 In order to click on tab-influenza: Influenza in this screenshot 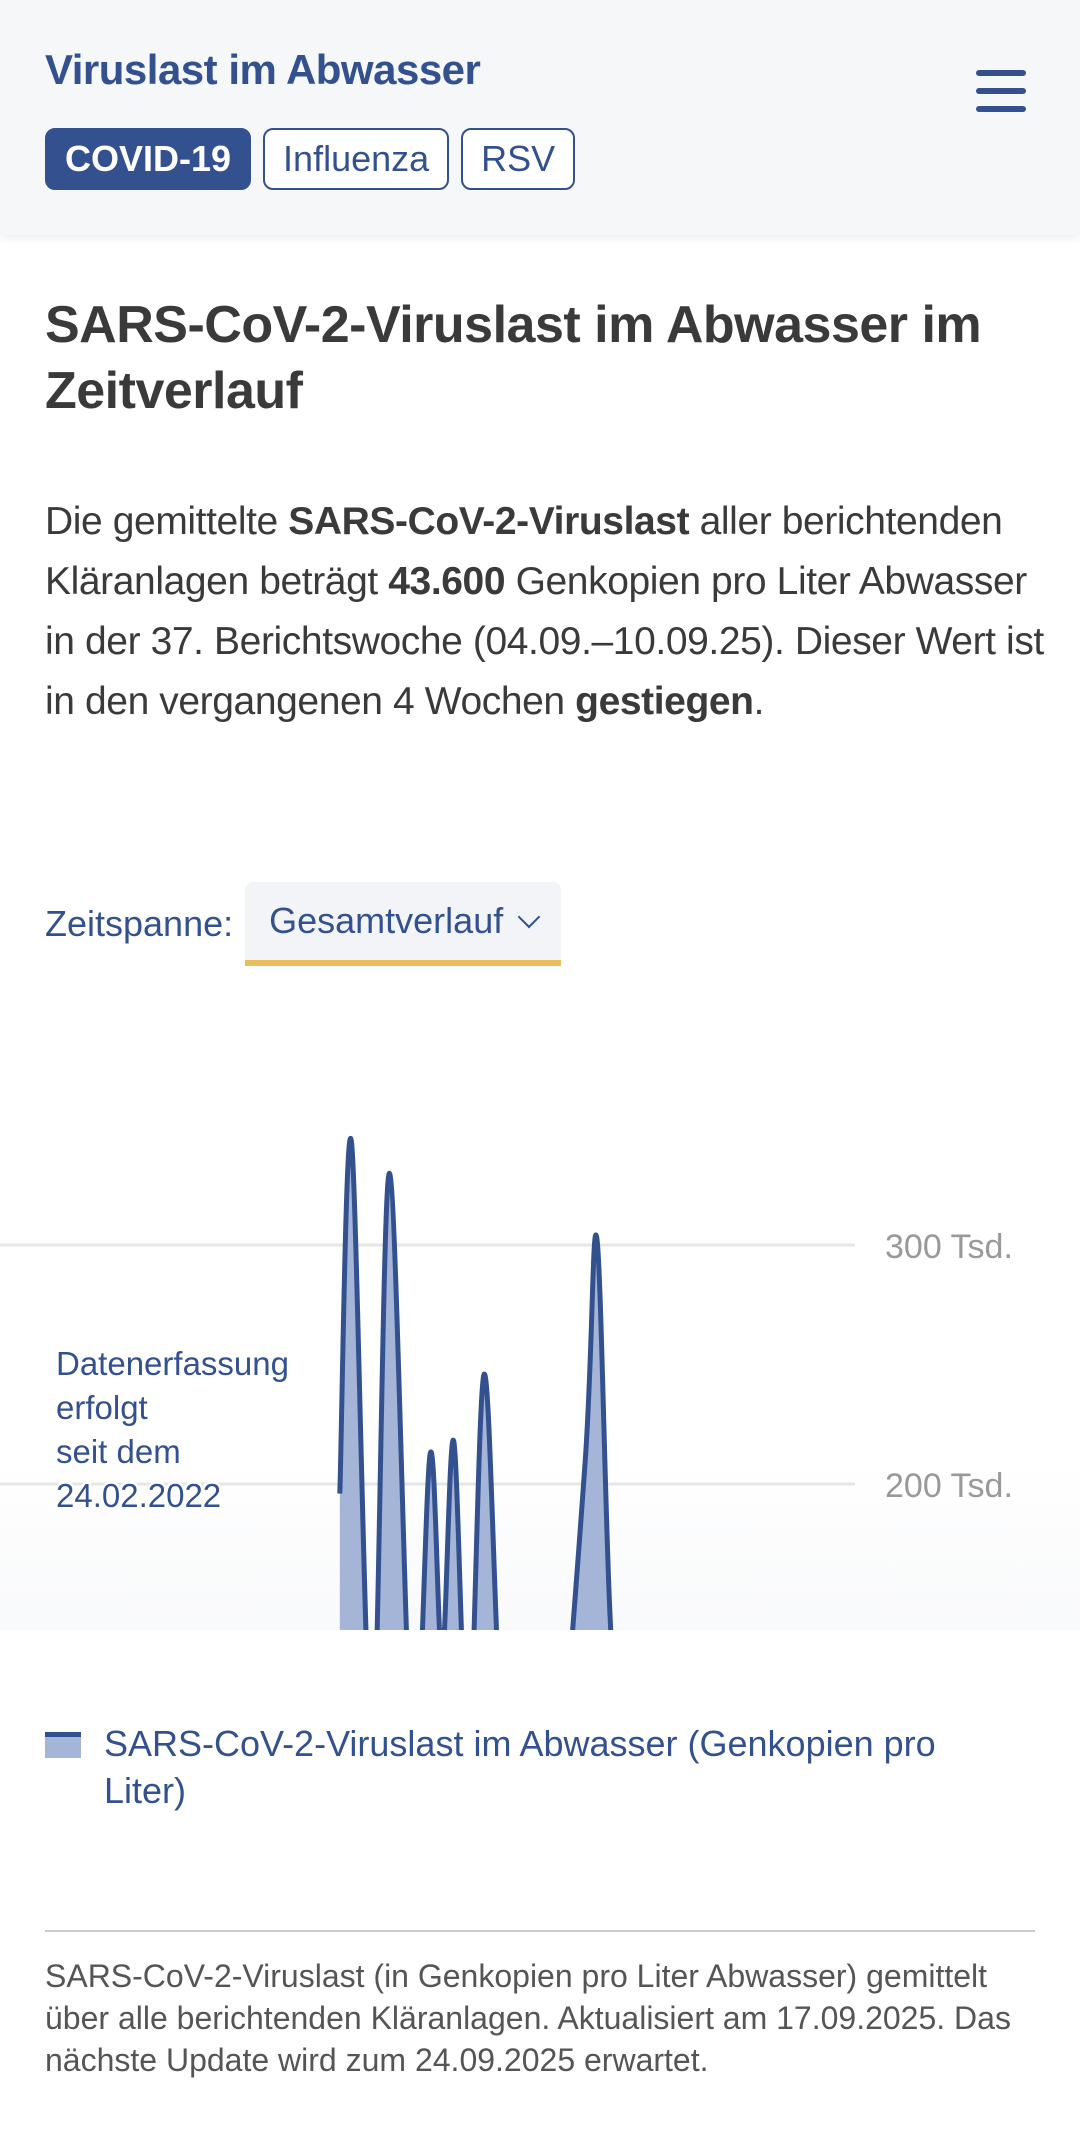, I will do `click(356, 159)`.